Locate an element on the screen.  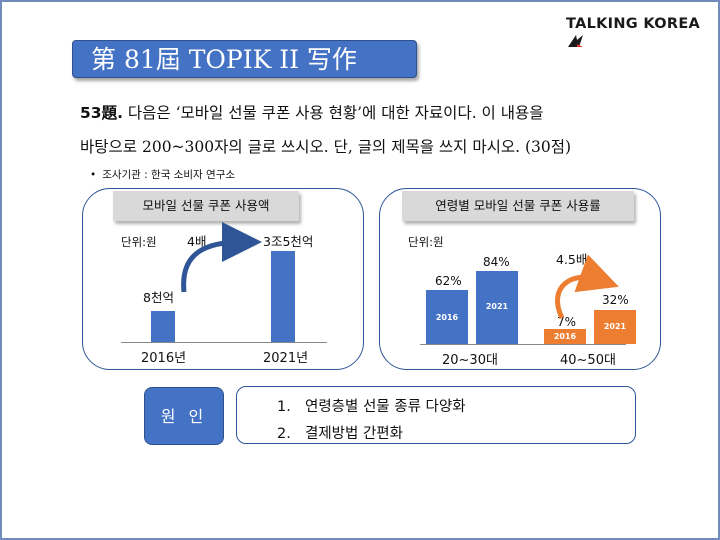
question-number: 53題. is located at coordinates (101, 113).